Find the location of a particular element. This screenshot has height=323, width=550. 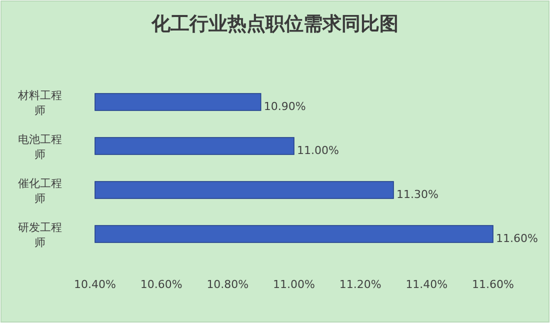

chart-title: 化工行业热点职位需求同比图 is located at coordinates (274, 24).